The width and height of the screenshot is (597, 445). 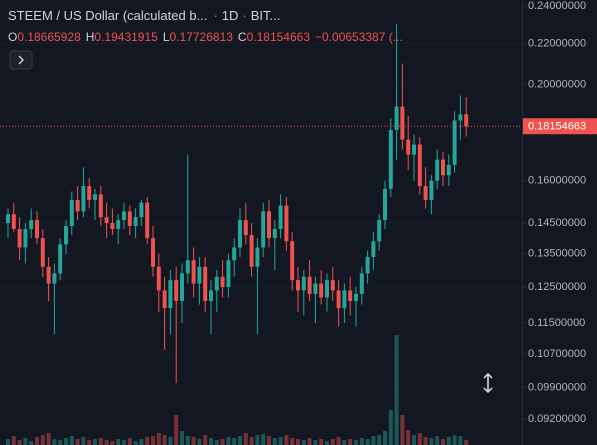 I want to click on y-tick-label: 0.13500000, so click(x=557, y=254).